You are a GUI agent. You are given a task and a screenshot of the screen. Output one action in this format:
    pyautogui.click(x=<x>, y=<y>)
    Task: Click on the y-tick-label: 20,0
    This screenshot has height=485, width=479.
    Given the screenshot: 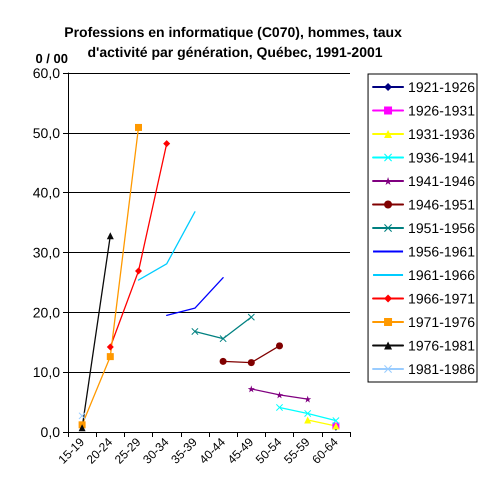 What is the action you would take?
    pyautogui.click(x=46, y=312)
    